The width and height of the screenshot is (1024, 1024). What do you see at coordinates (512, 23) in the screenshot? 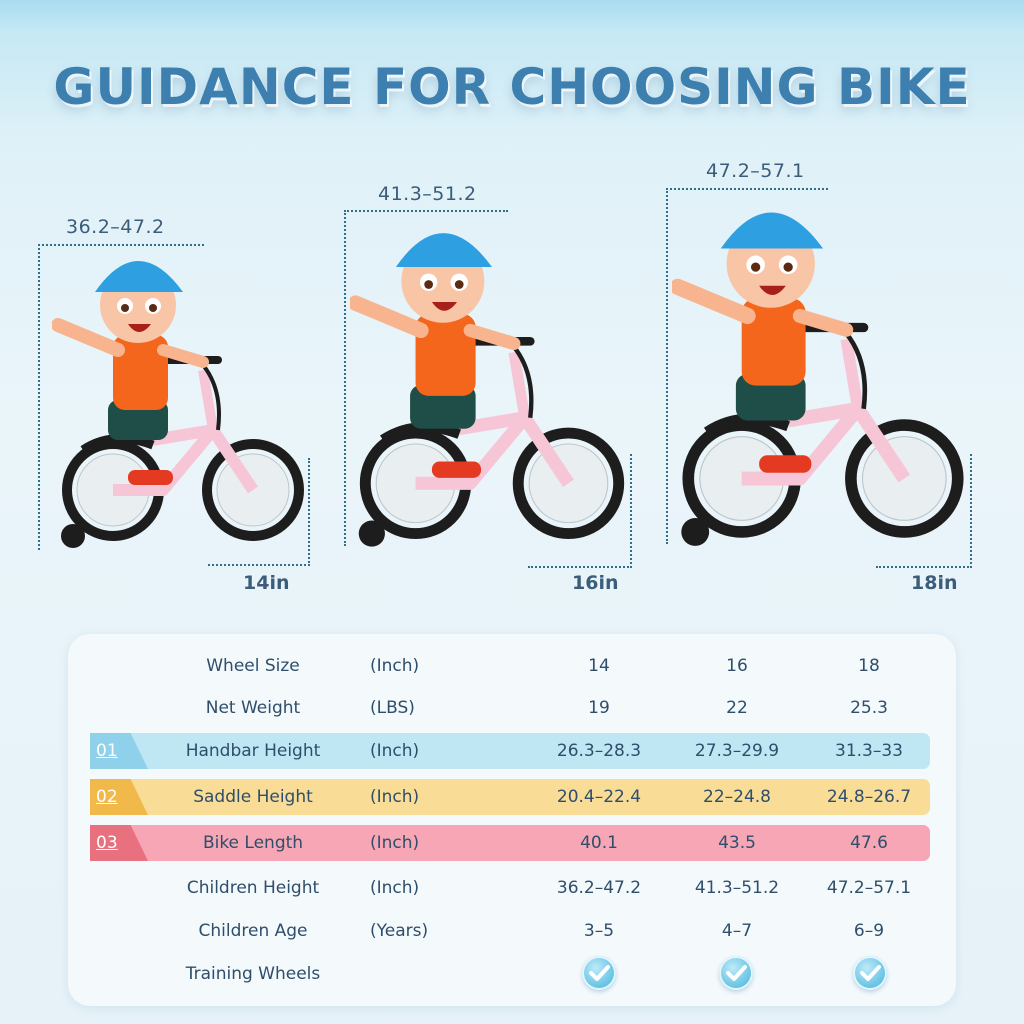
I see `header-banner` at bounding box center [512, 23].